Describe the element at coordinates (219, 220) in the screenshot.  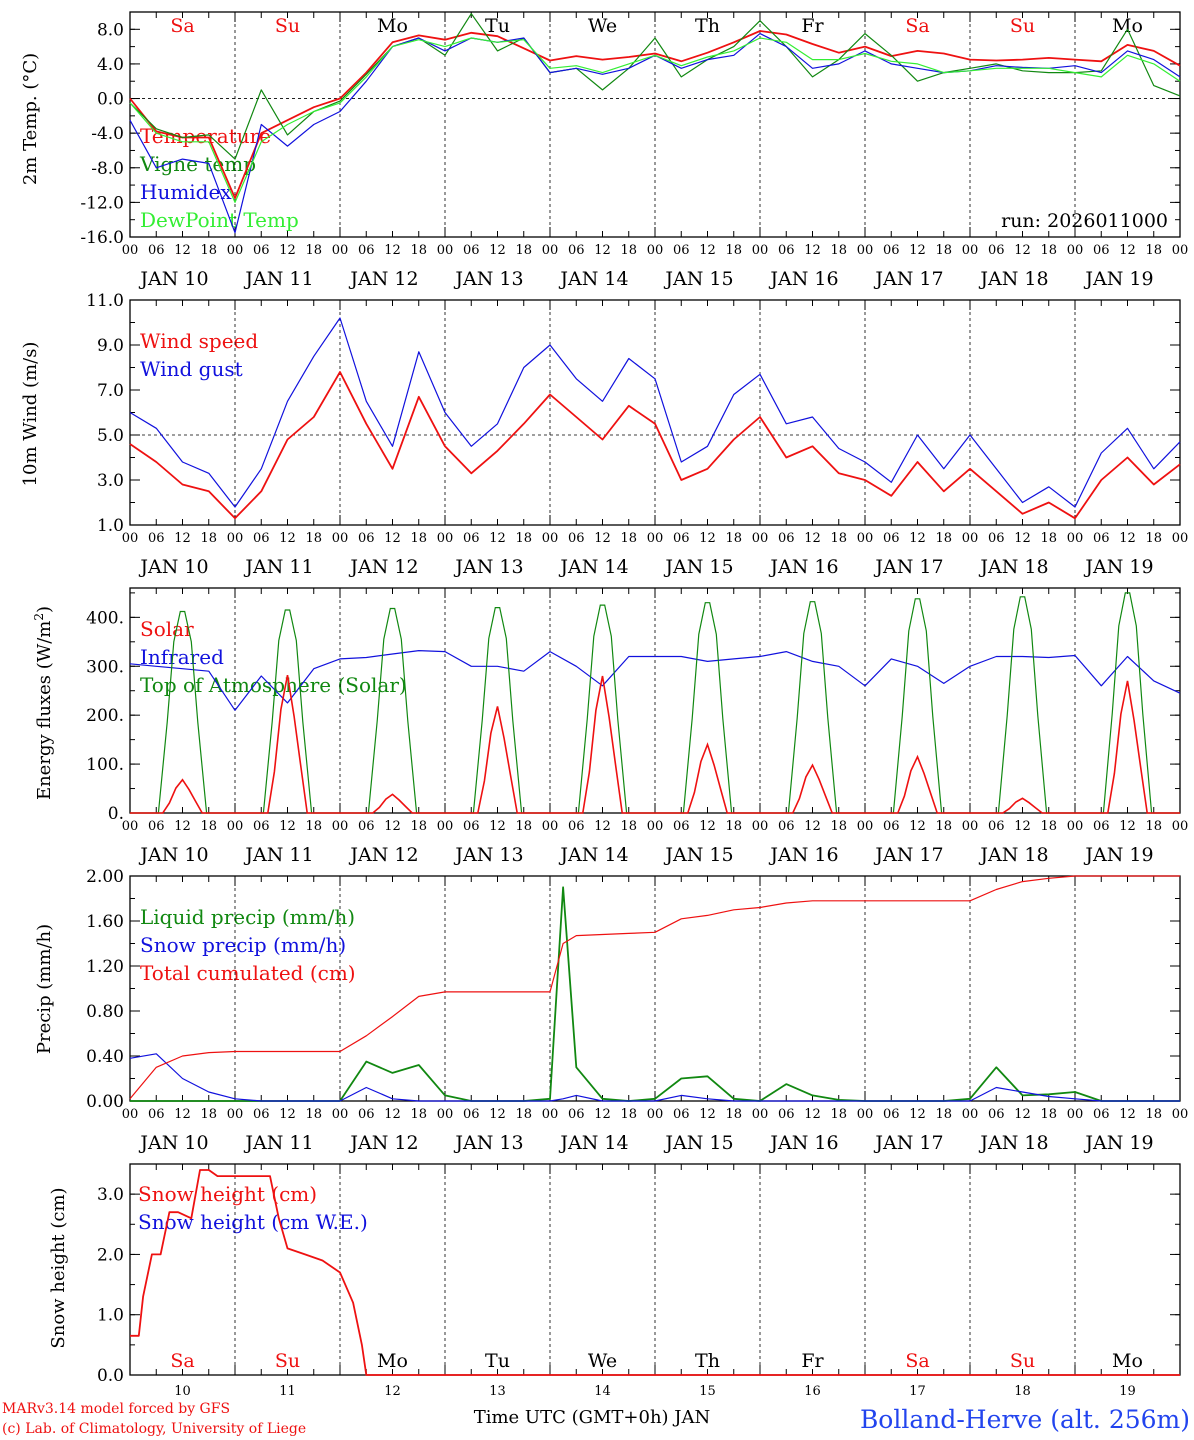
I see `legend-dewpoint-temp: DewPoint Temp` at that location.